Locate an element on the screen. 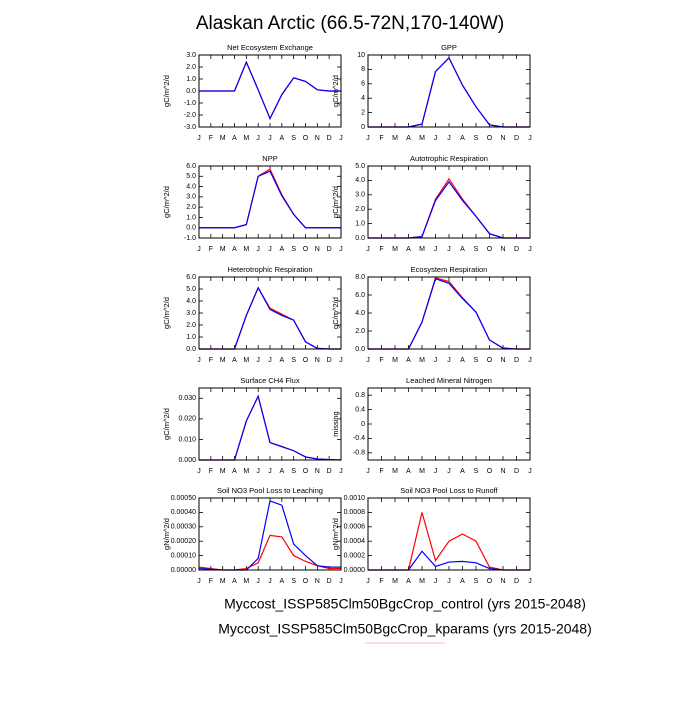 The height and width of the screenshot is (705, 700). y-tick-label: -0.4 is located at coordinates (359, 438).